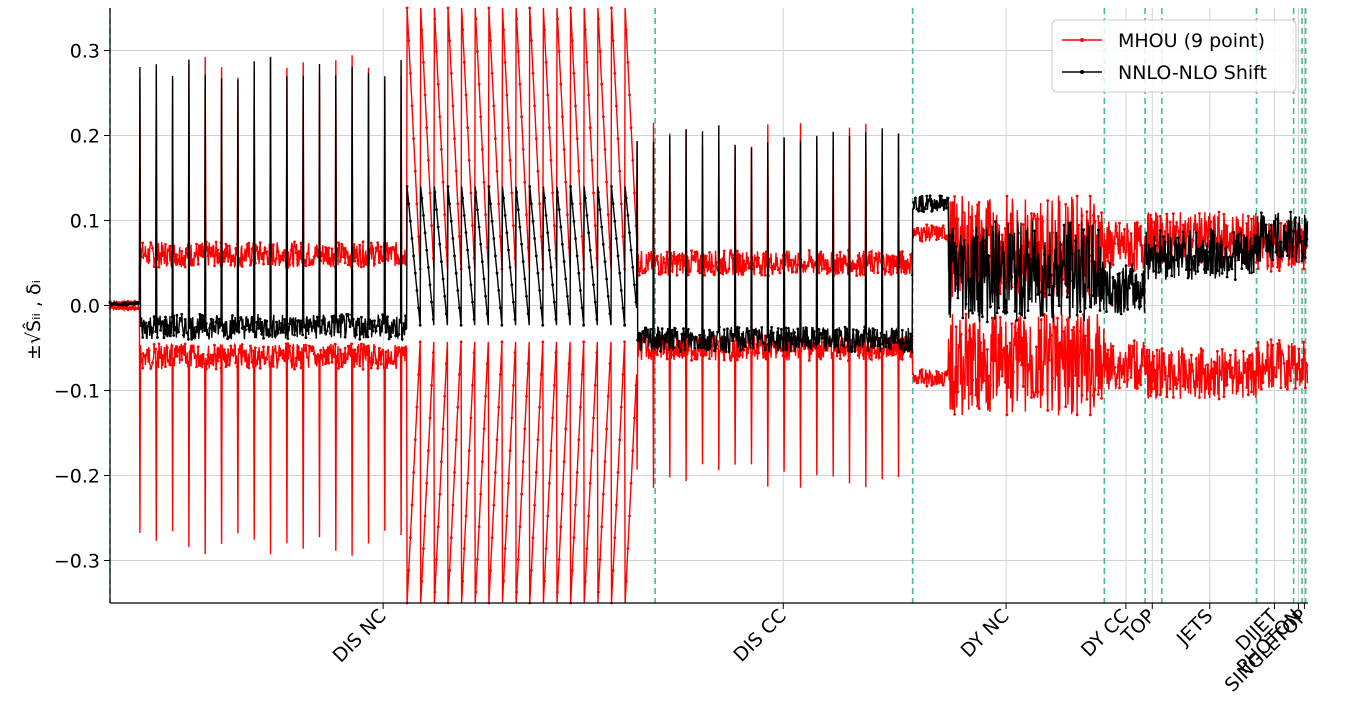  Describe the element at coordinates (1082, 72) in the screenshot. I see `legend-marker` at that location.